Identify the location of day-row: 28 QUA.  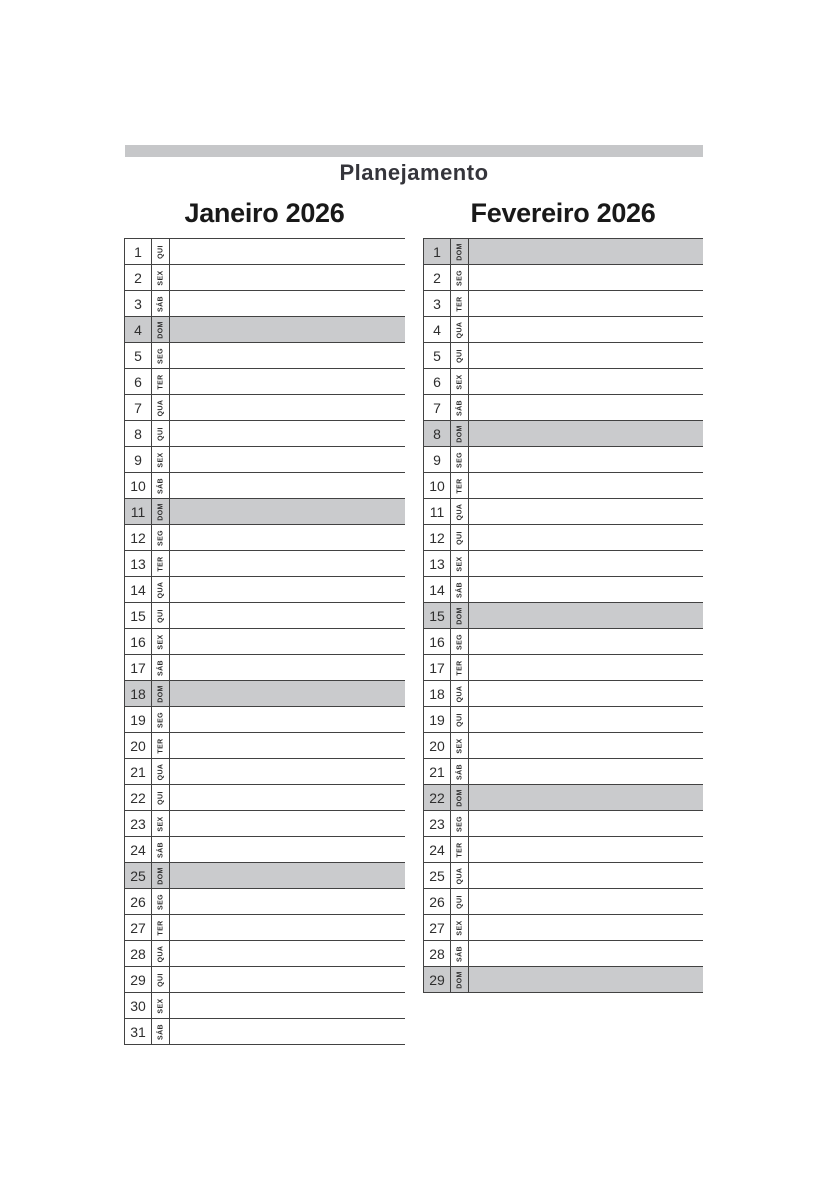
(264, 954).